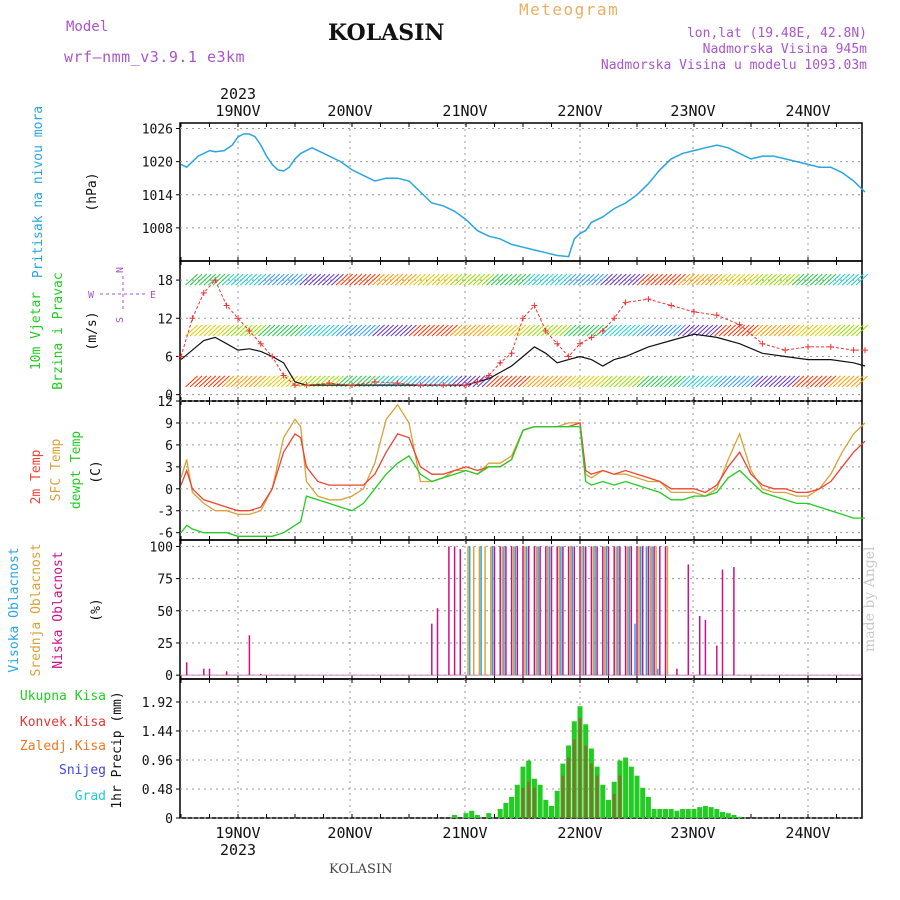 This screenshot has height=900, width=900. What do you see at coordinates (870, 599) in the screenshot?
I see `watermark: made by Angel` at bounding box center [870, 599].